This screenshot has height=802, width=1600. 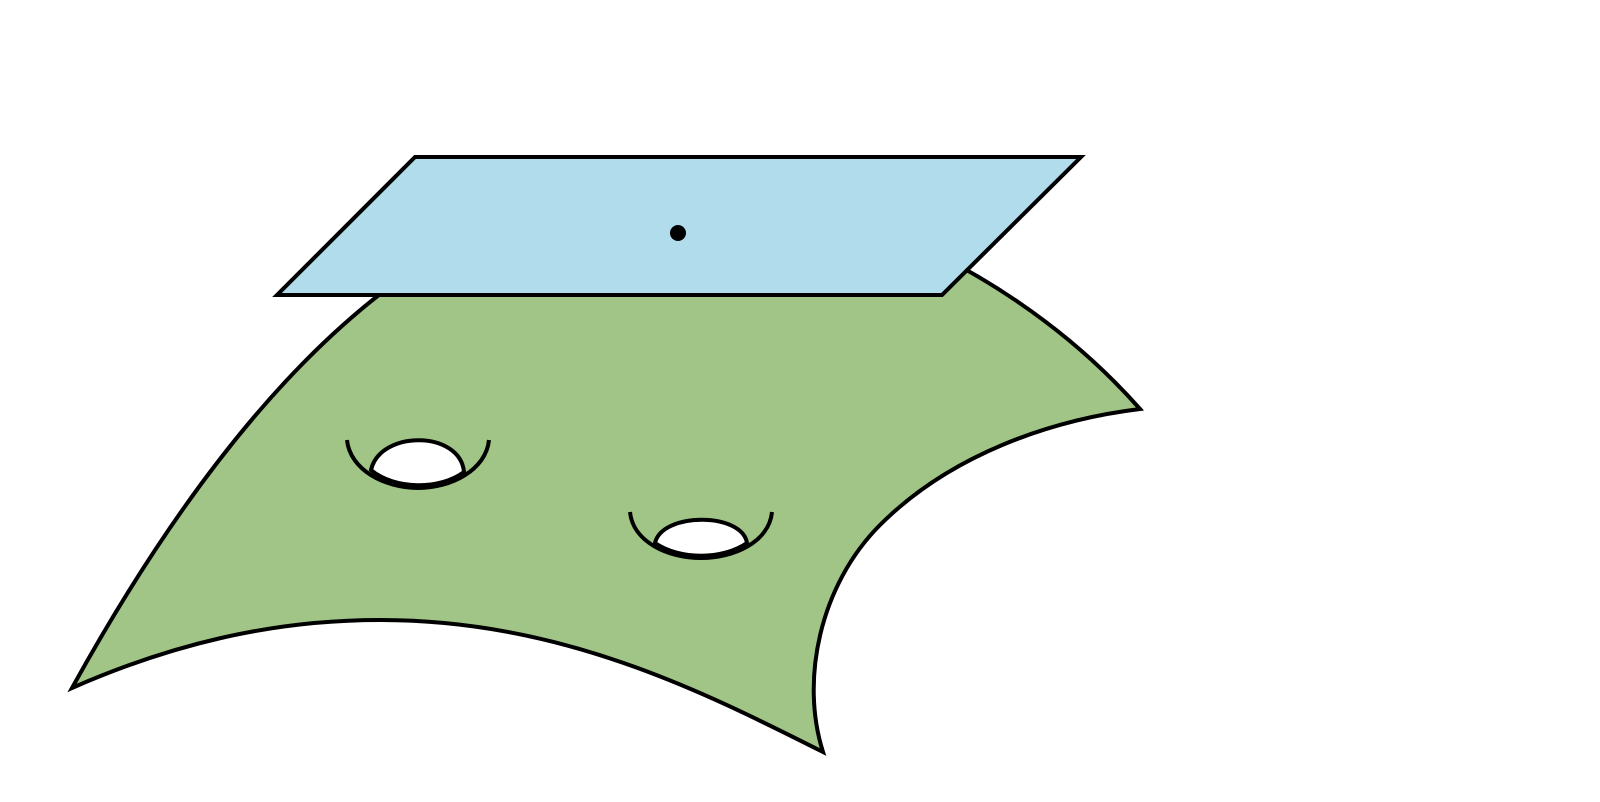 What do you see at coordinates (678, 233) in the screenshot?
I see `tangent-point` at bounding box center [678, 233].